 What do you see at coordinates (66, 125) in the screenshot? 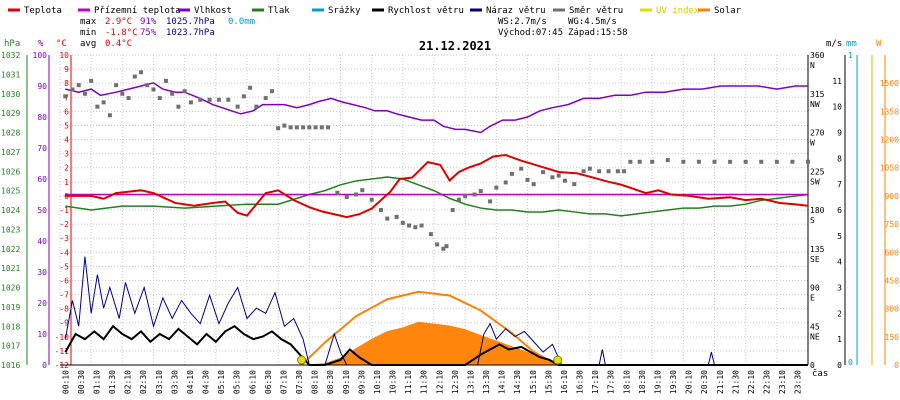
I see `temperature-tick: 5` at bounding box center [66, 125].